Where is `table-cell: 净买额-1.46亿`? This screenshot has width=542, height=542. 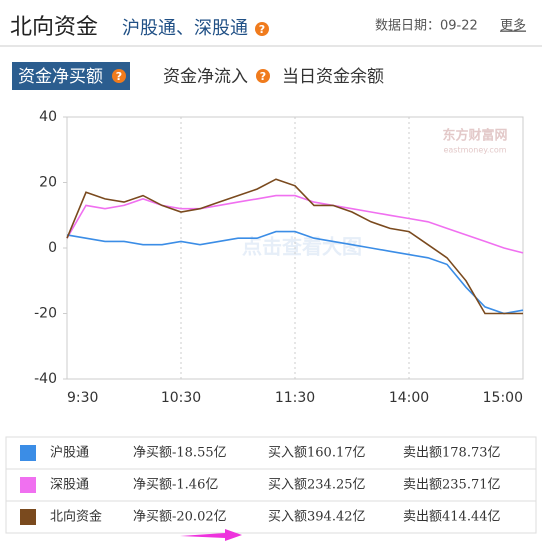
table-cell: 净买额-1.46亿 is located at coordinates (175, 485).